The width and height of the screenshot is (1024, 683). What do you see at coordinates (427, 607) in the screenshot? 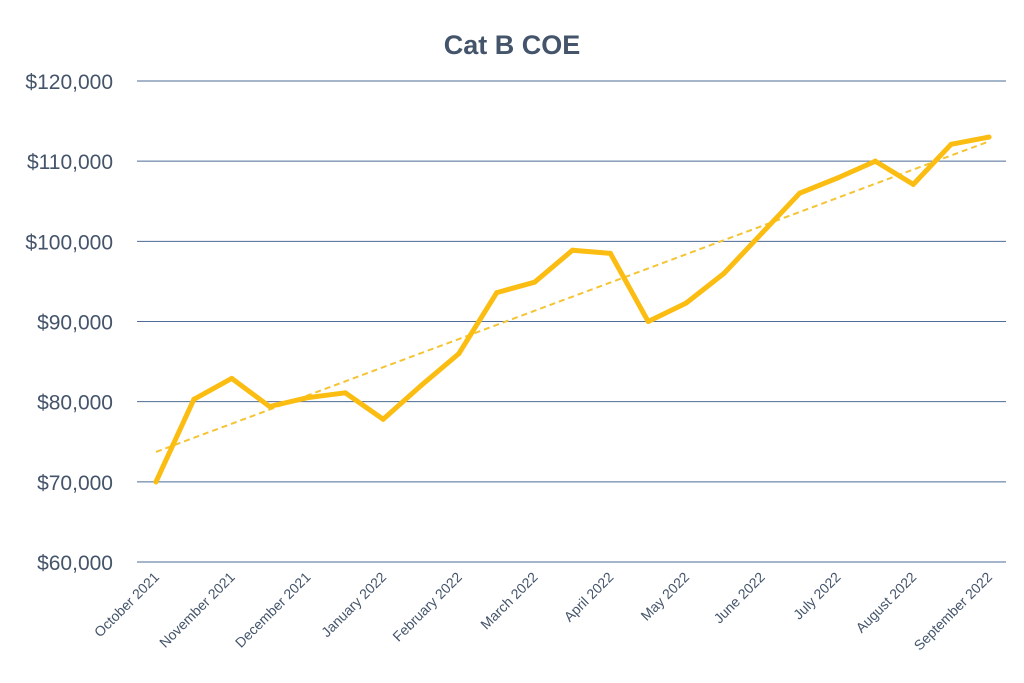
I see `x-tick-label: February 2022` at bounding box center [427, 607].